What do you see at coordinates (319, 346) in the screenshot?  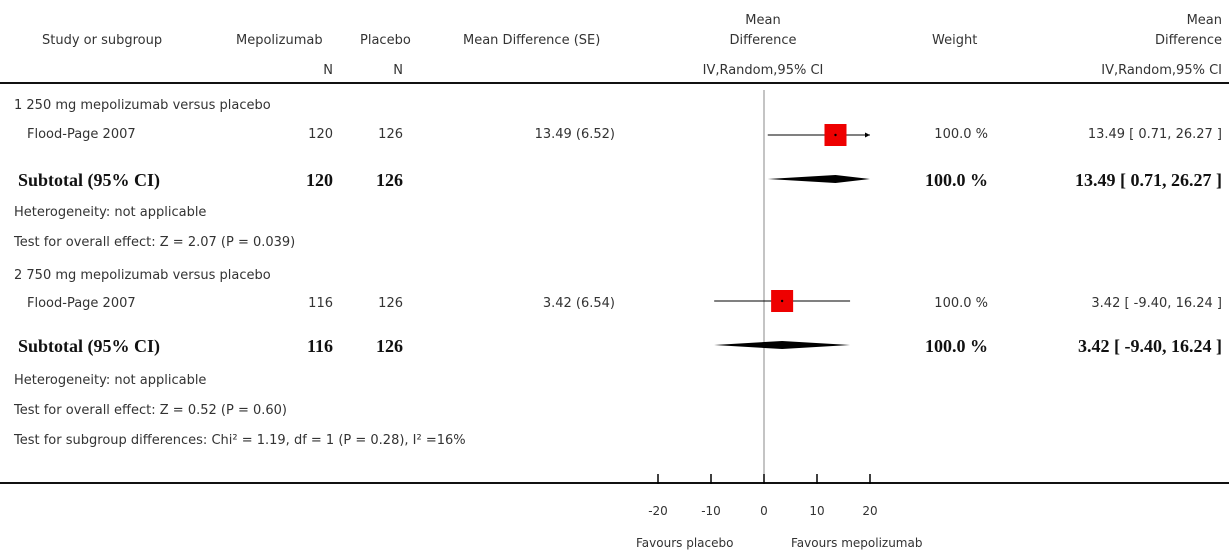 I see `subtotal-n-mepo: 116` at bounding box center [319, 346].